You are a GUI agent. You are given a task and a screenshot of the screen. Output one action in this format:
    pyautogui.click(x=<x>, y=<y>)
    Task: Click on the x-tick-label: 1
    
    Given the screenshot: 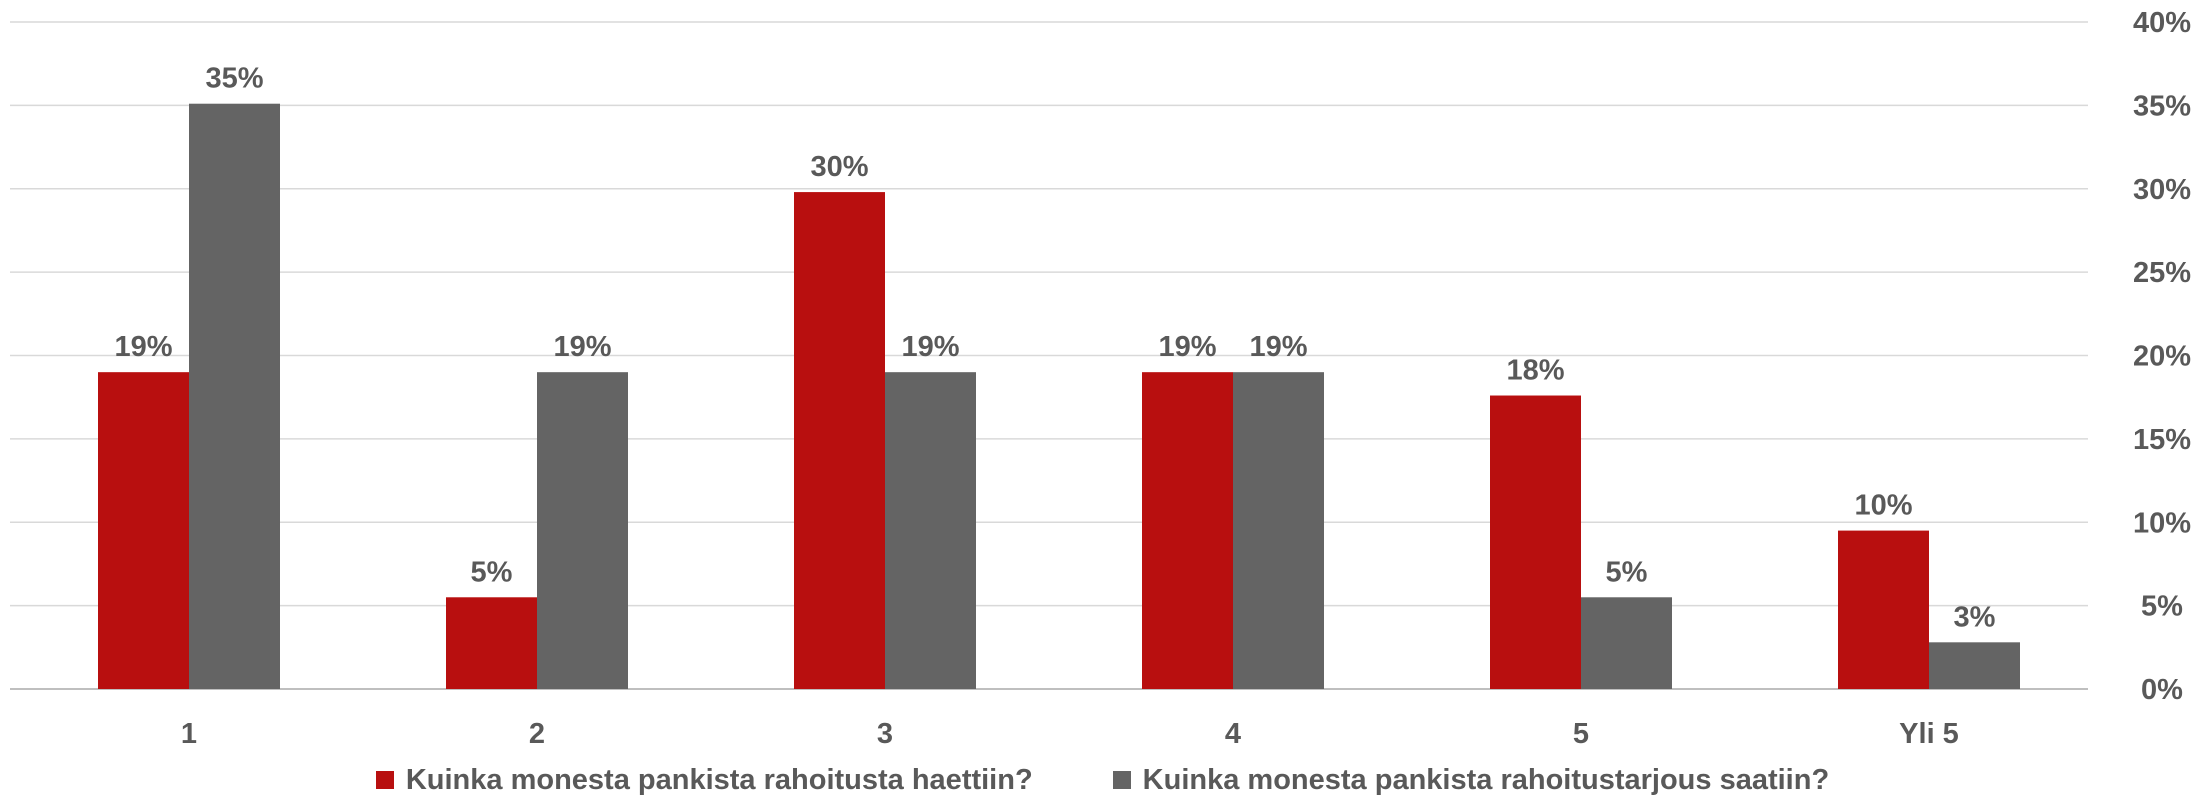 What is the action you would take?
    pyautogui.click(x=189, y=734)
    